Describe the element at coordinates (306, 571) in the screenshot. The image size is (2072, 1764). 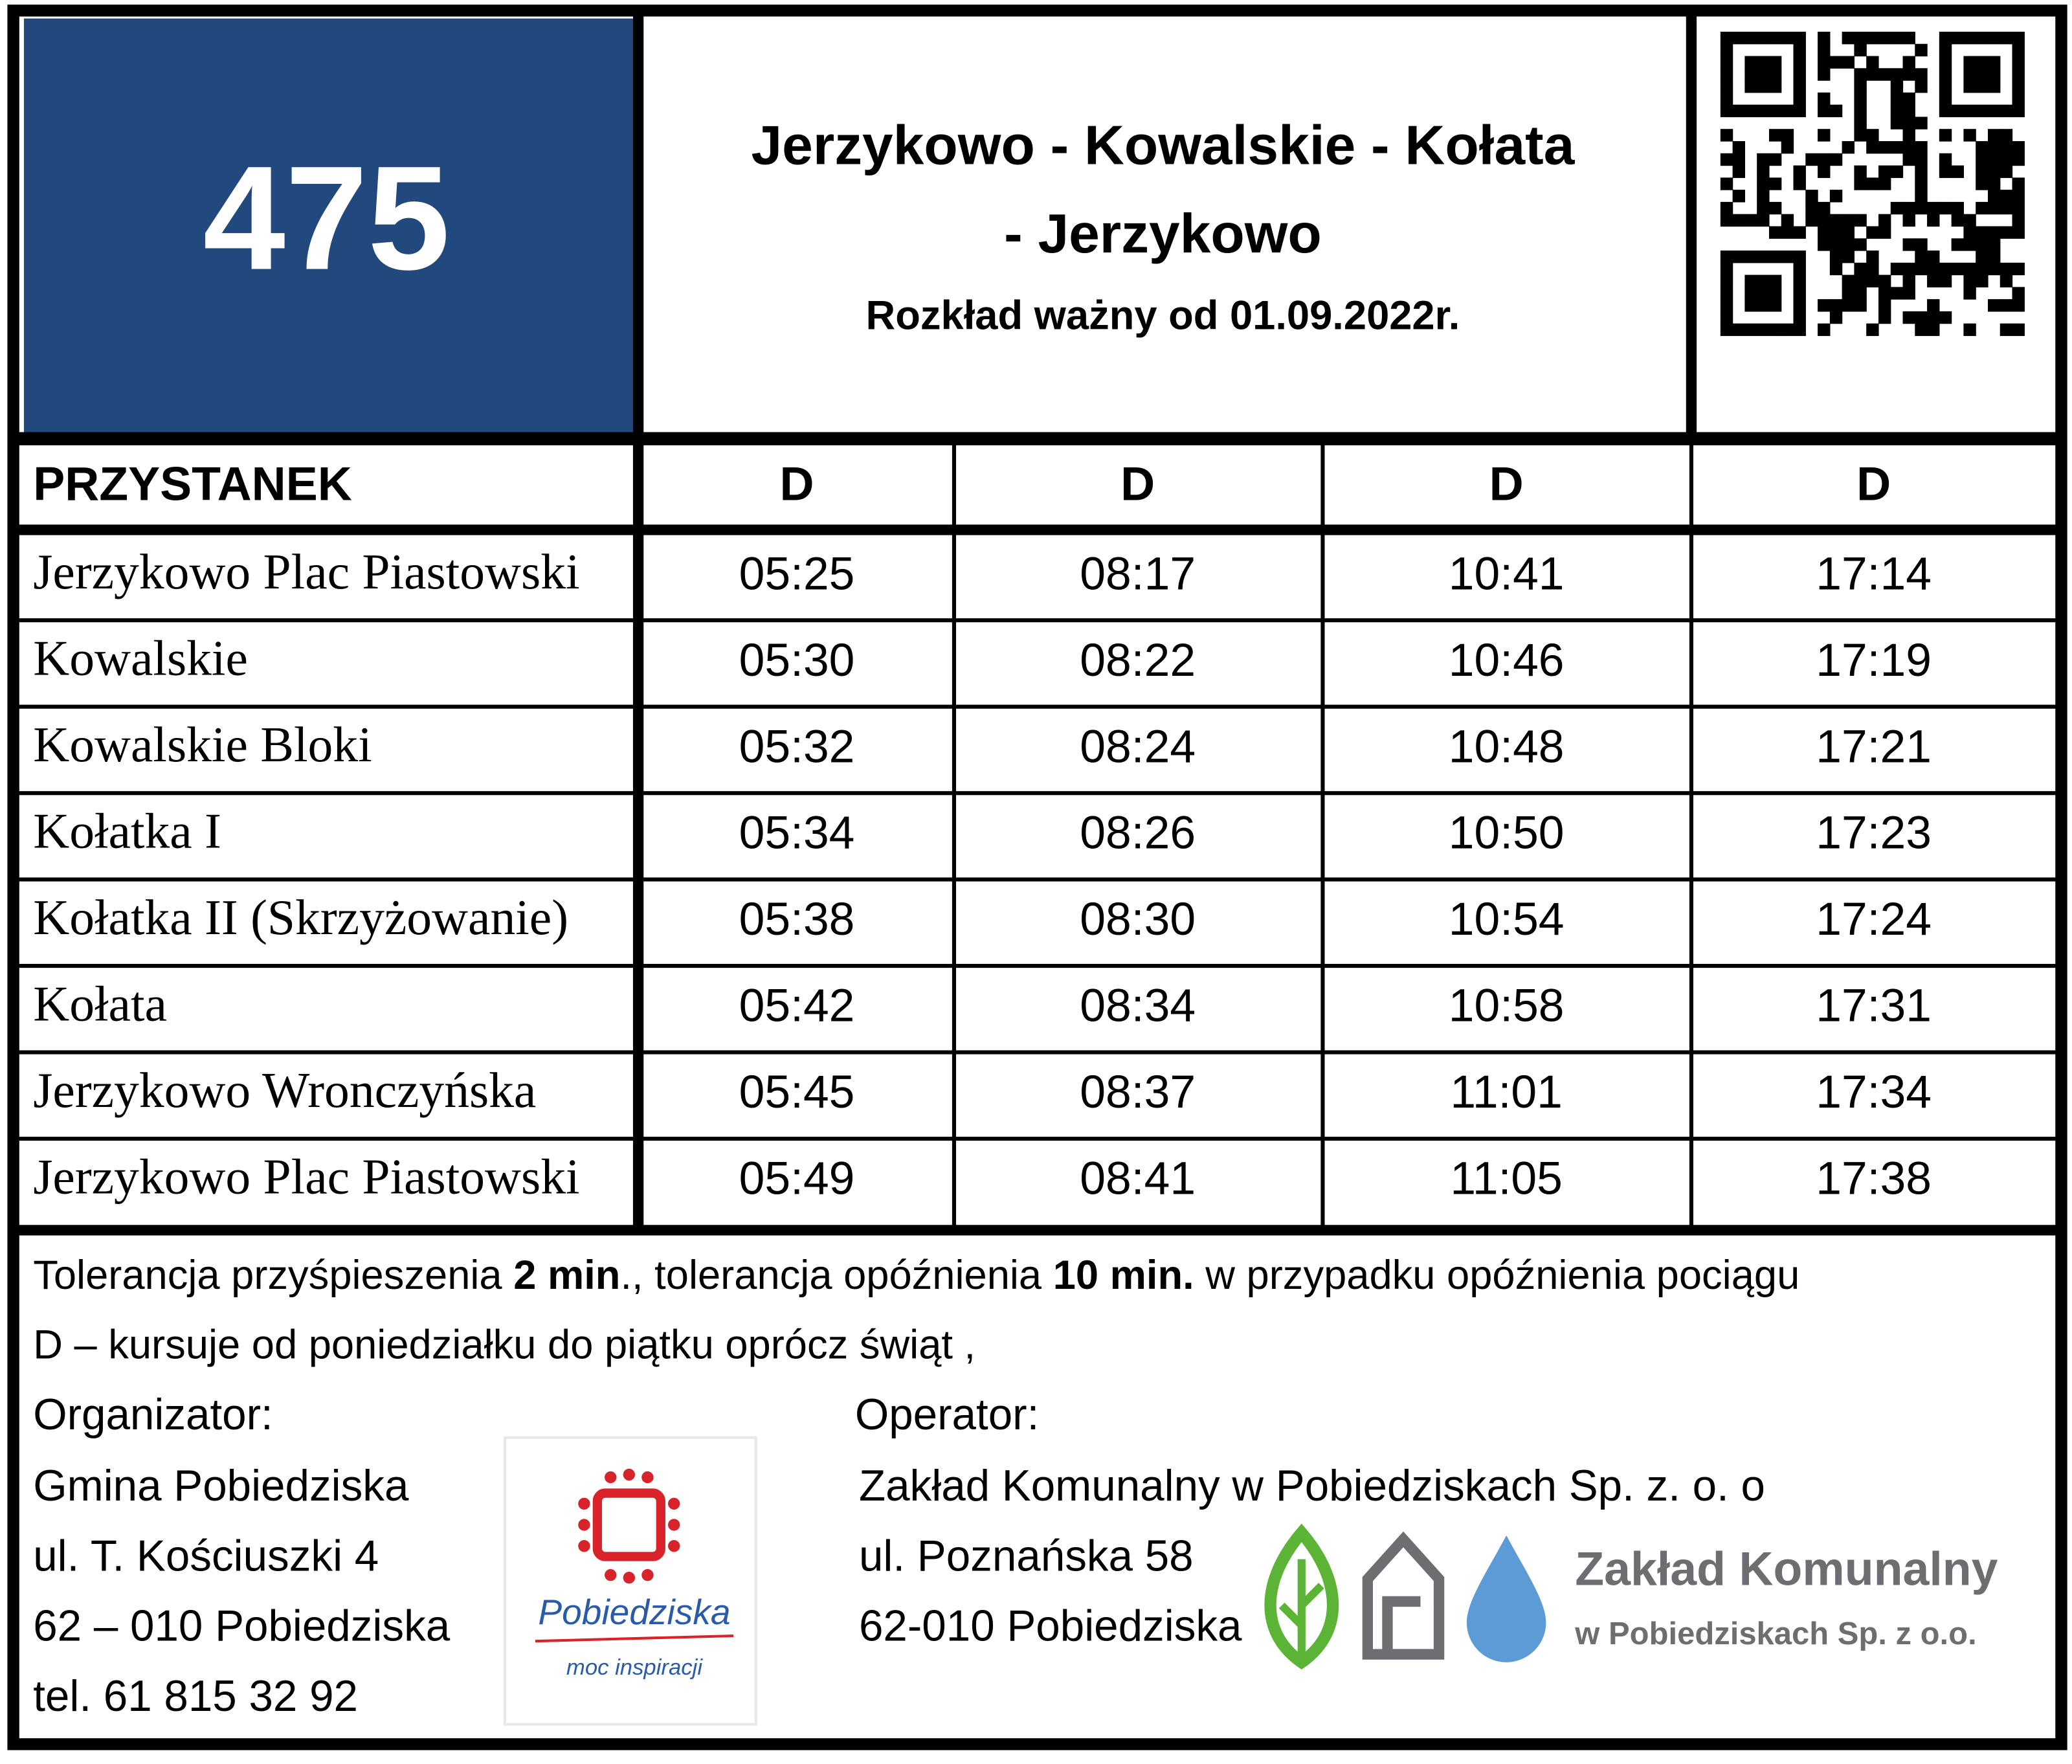
I see `stop-name: Jerzykowo Plac Piastowski` at that location.